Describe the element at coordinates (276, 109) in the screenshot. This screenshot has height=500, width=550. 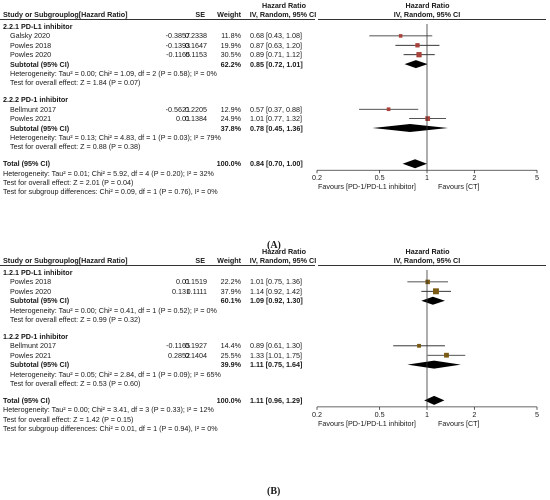
I see `study-ci: 0.57 [0.37, 0.88]` at that location.